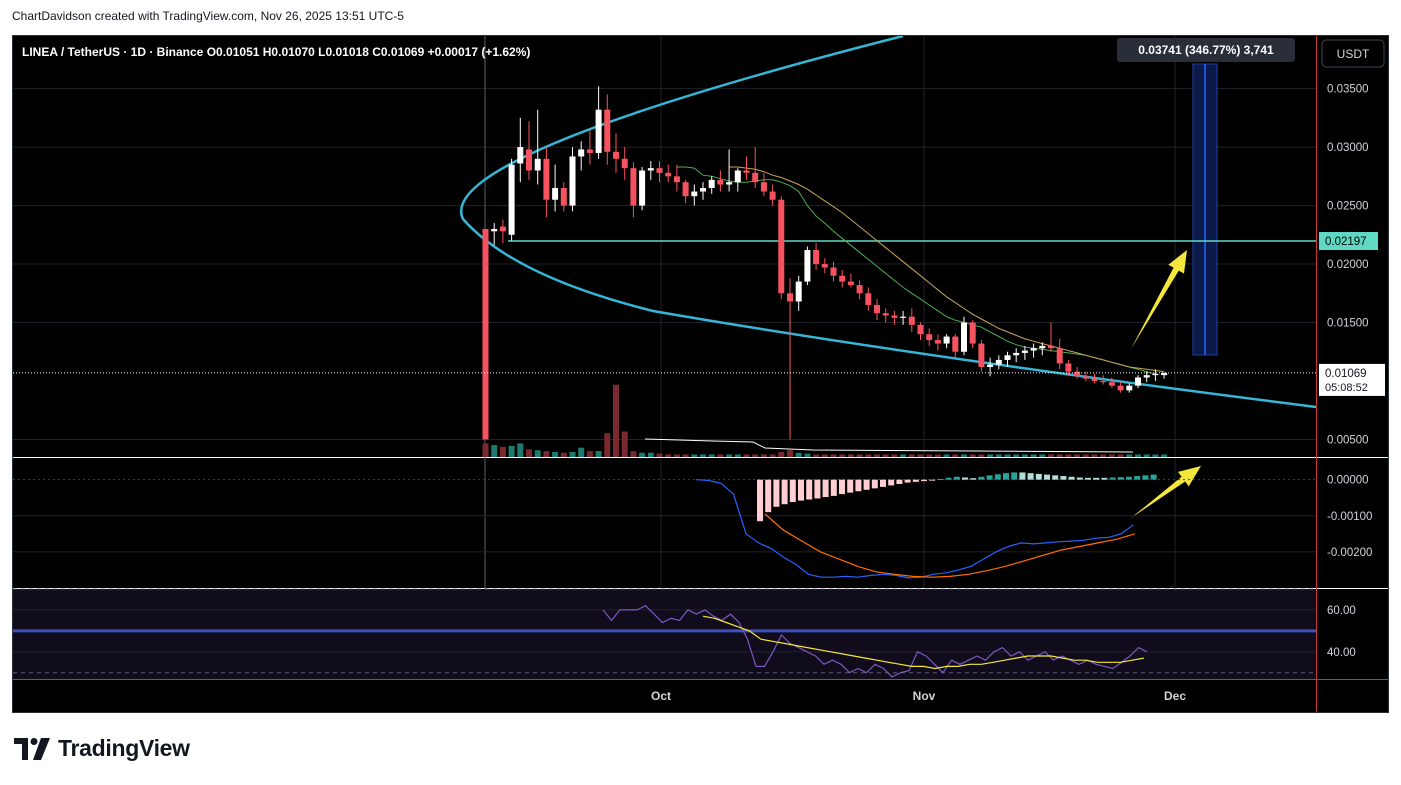 Image resolution: width=1401 pixels, height=785 pixels. Describe the element at coordinates (889, 445) in the screenshot. I see `volume-ma-line` at that location.